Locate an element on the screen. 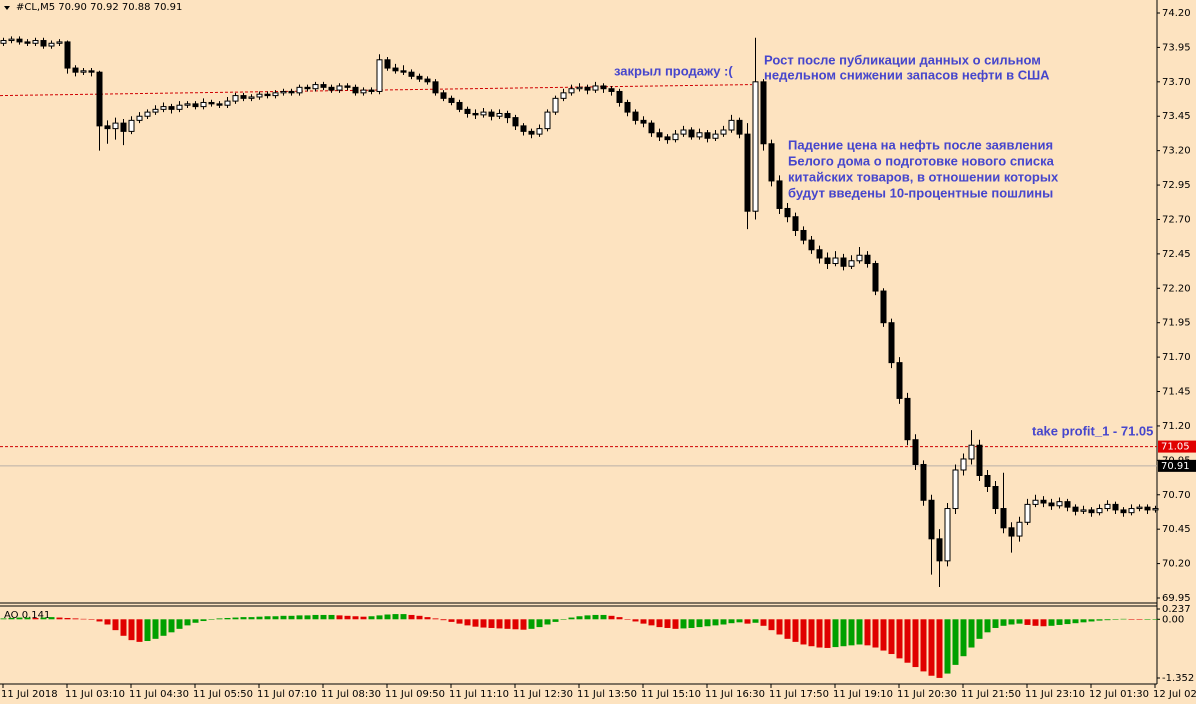 The width and height of the screenshot is (1196, 704). price-level-tag is located at coordinates (1177, 465).